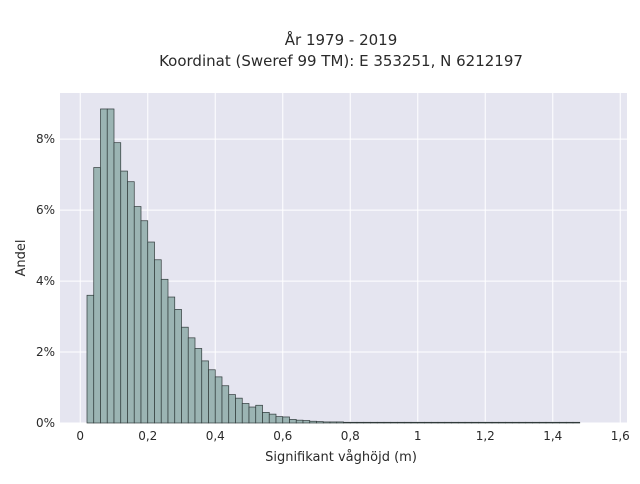 This screenshot has width=640, height=484. I want to click on x-tick-label: 0, so click(80, 436).